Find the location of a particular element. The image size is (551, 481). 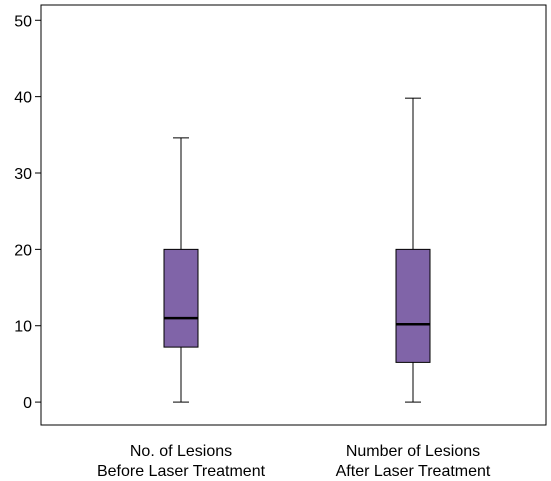

category-label-1-line-1: No. of Lesions is located at coordinates (181, 451).